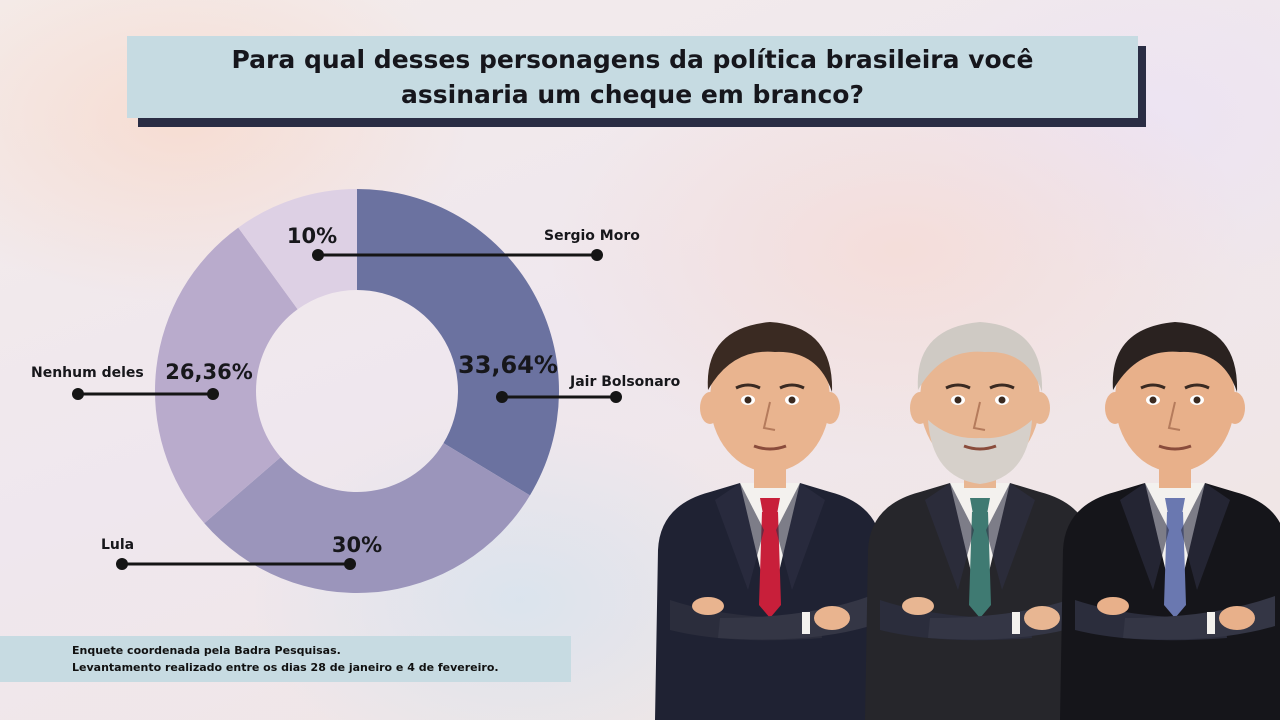 This screenshot has width=1280, height=720. What do you see at coordinates (980, 521) in the screenshot?
I see `figure-lula` at bounding box center [980, 521].